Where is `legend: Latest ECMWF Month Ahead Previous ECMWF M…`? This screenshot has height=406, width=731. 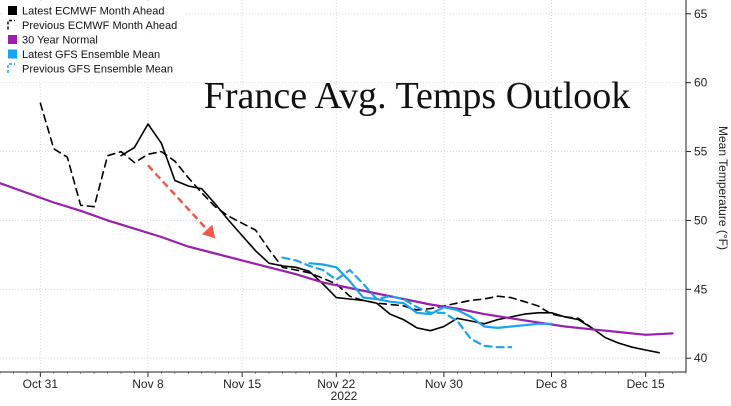
legend: Latest ECMWF Month Ahead Previous ECMWF M… is located at coordinates (93, 42).